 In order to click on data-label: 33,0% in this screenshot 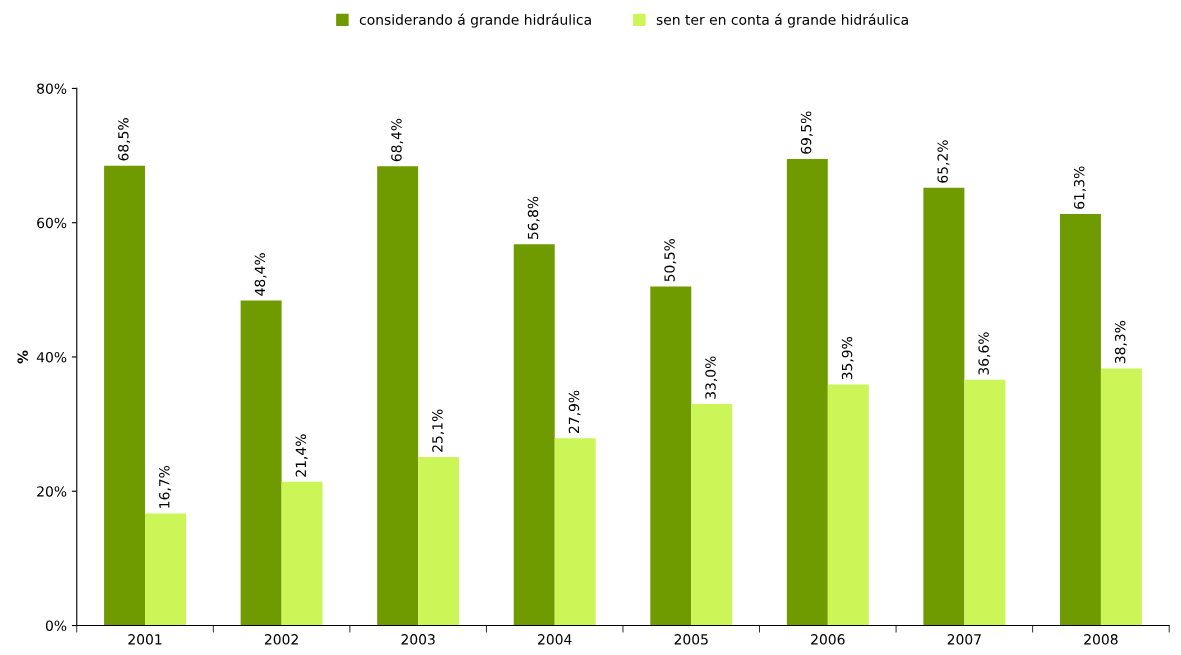, I will do `click(711, 377)`.